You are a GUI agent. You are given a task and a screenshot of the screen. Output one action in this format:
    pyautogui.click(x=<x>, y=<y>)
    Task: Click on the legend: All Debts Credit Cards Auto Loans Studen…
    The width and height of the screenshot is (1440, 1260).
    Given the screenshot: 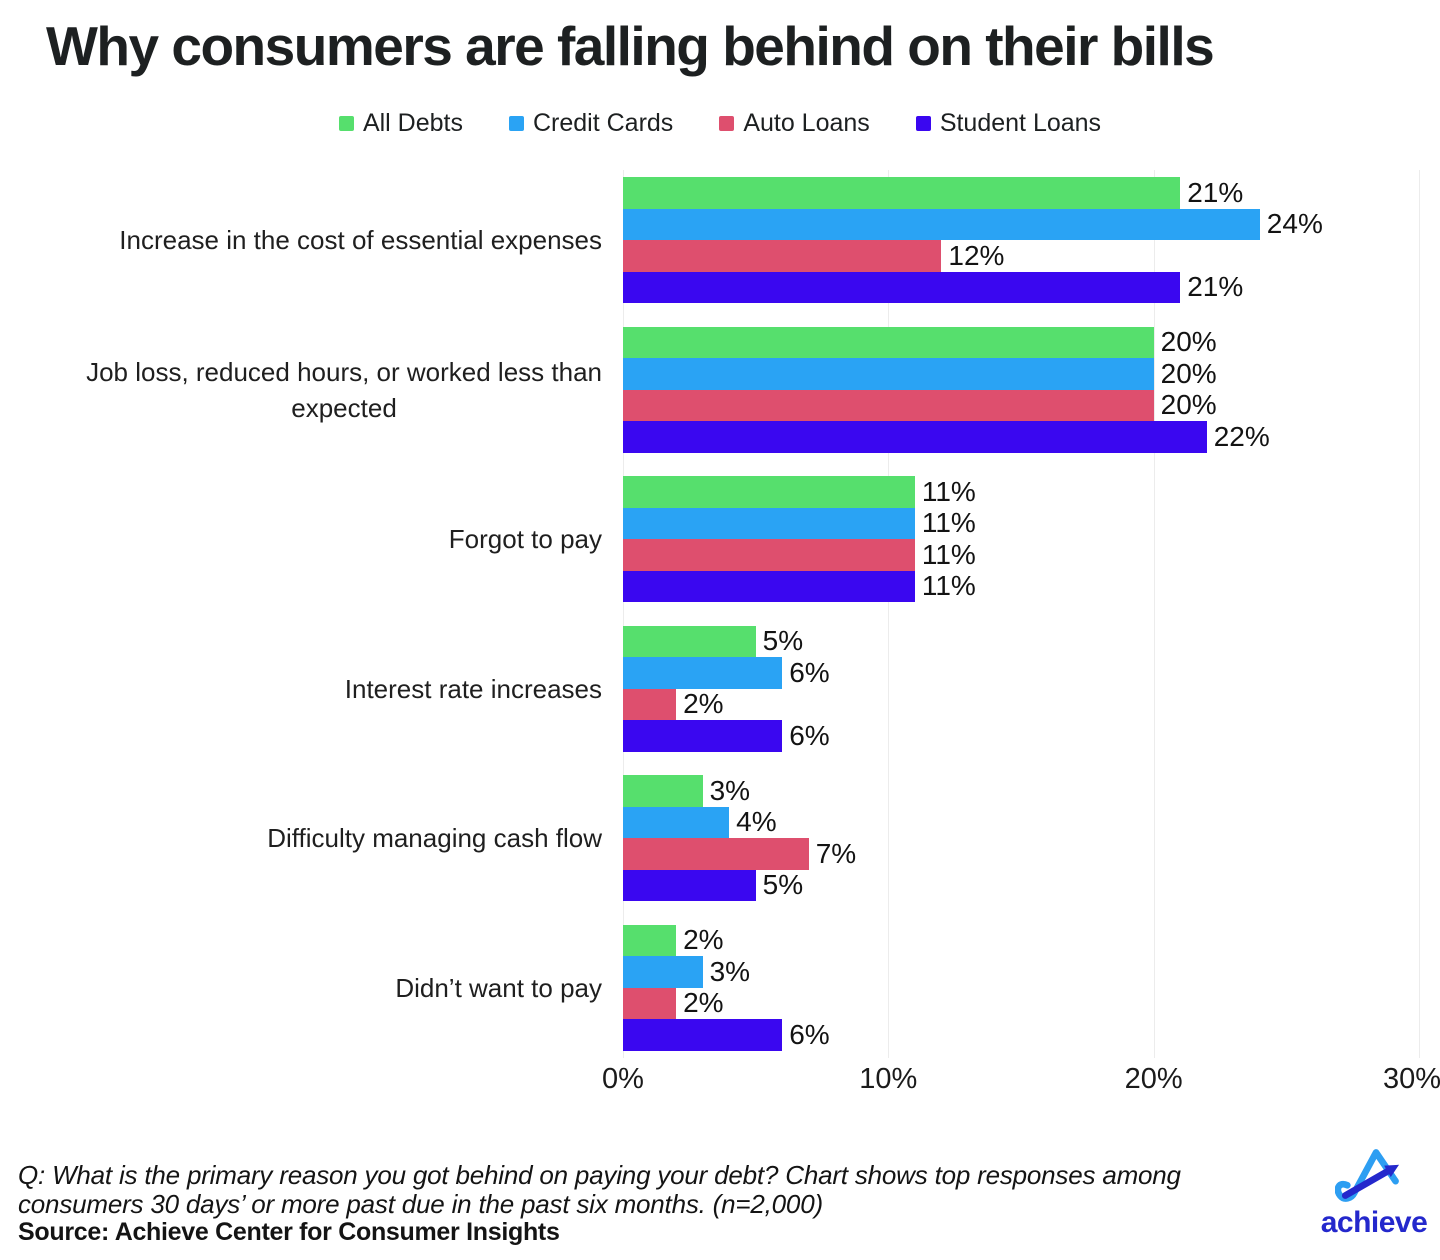 What is the action you would take?
    pyautogui.click(x=720, y=123)
    